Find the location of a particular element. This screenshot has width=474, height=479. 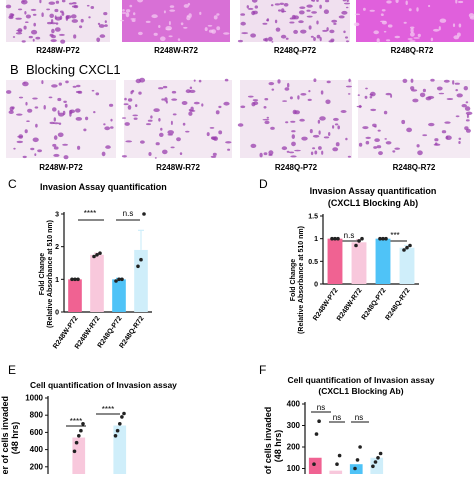

y-tick-label: 1000 is located at coordinates (34, 398).